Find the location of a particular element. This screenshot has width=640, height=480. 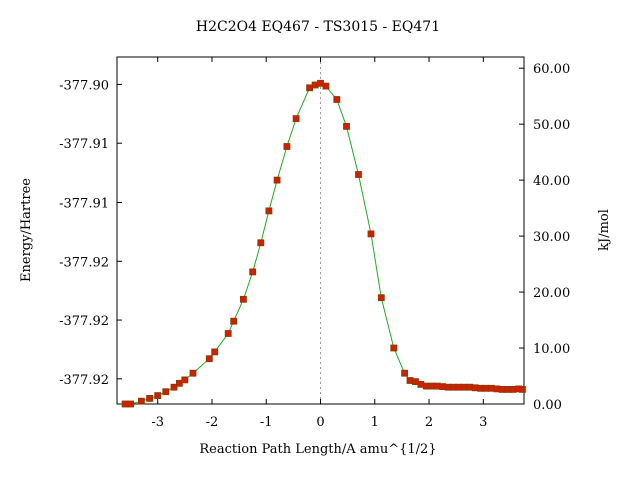

y-axis-right: 0.00 10.00 20.00 30.00 40.00 50.00 60.00 is located at coordinates (544, 237).